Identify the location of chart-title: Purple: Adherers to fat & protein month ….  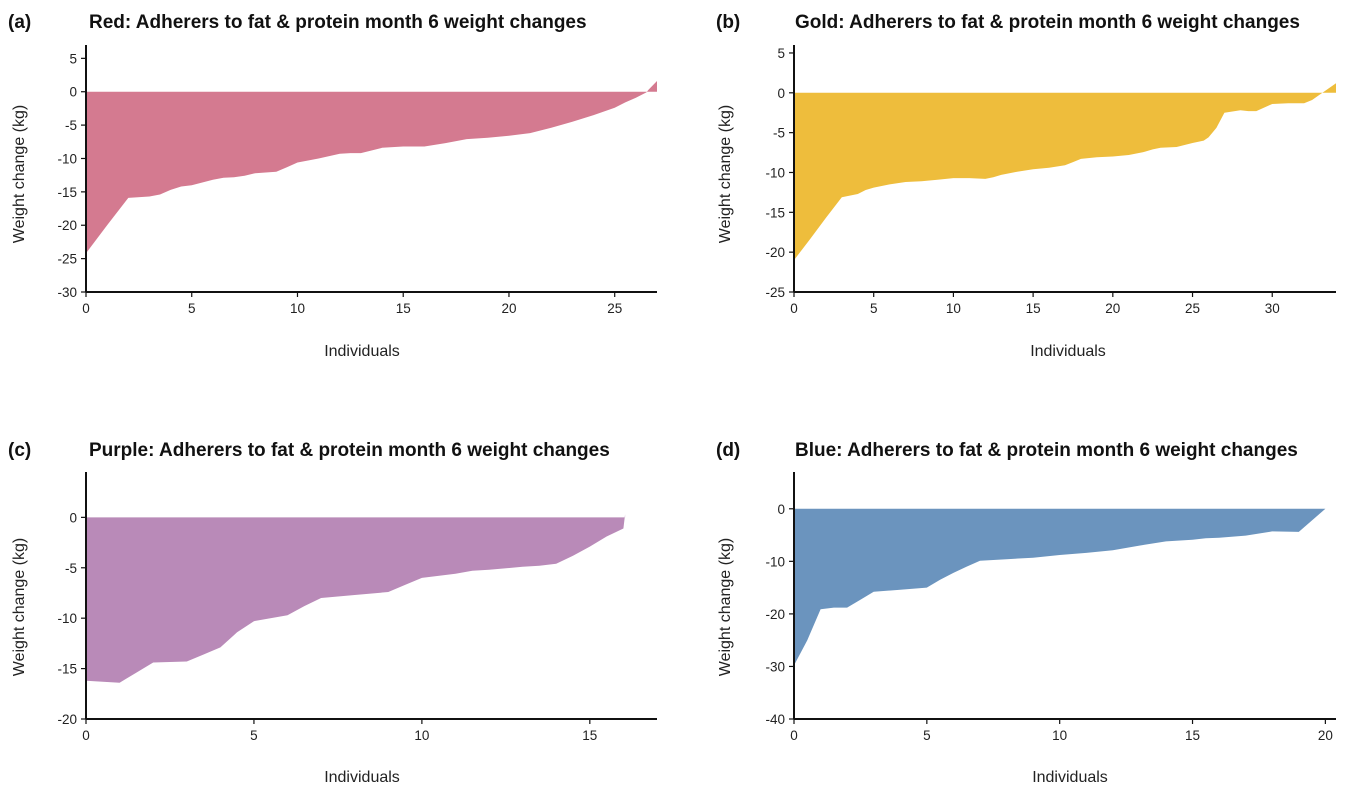
(349, 450).